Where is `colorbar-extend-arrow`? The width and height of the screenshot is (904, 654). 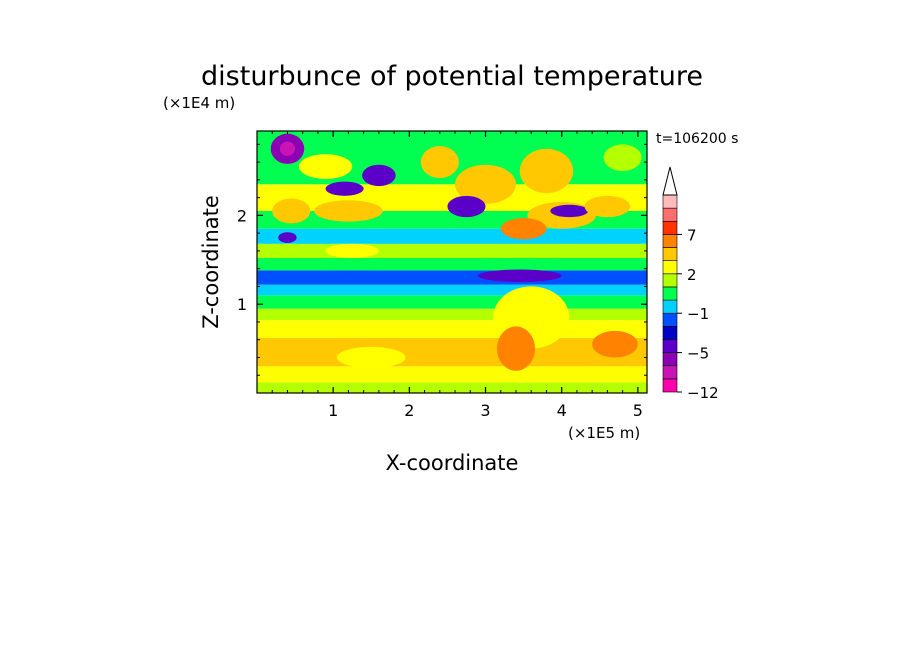 colorbar-extend-arrow is located at coordinates (670, 181).